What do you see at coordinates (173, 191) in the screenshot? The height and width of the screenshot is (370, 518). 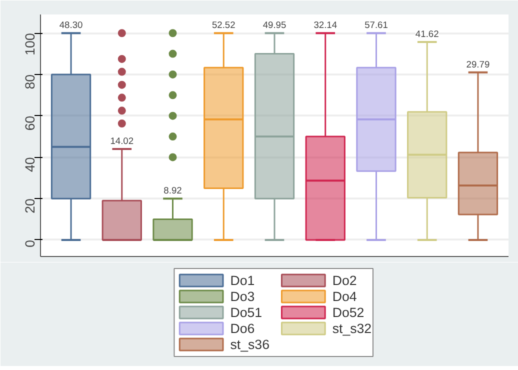 I see `annotation: 8.92` at bounding box center [173, 191].